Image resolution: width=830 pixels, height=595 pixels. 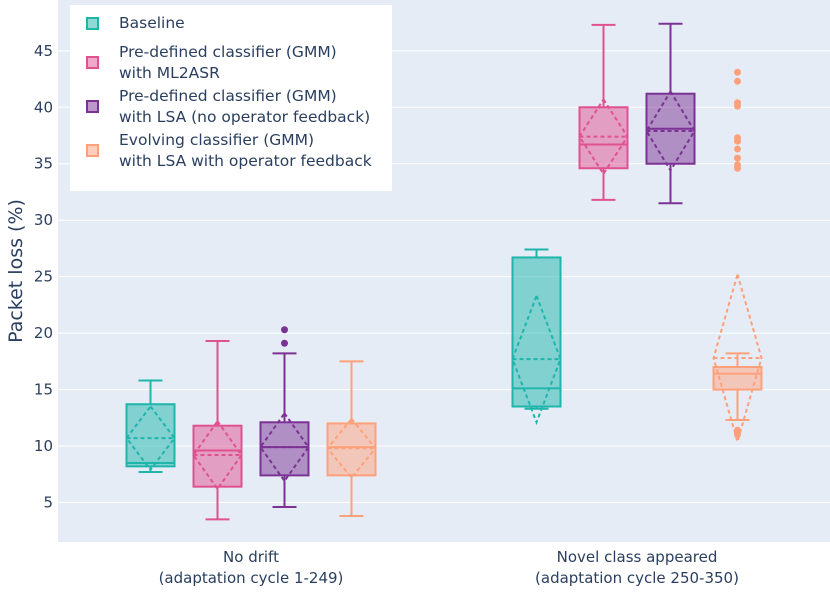 What do you see at coordinates (43, 51) in the screenshot?
I see `y-tick-label: 45` at bounding box center [43, 51].